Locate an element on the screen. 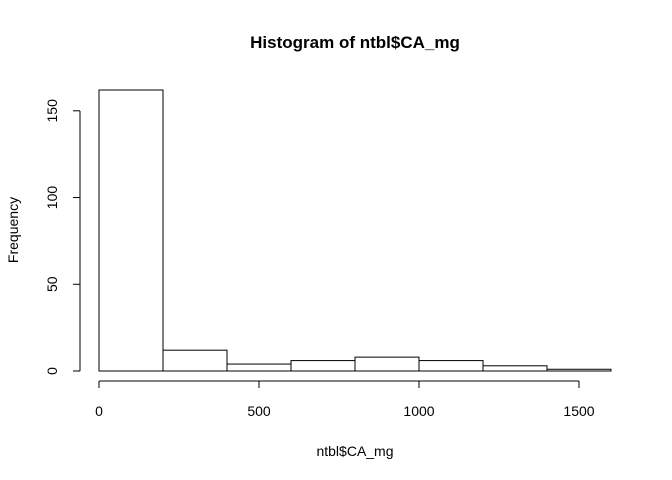 The image size is (672, 480). x-axis-label: ntbl$CA_mg is located at coordinates (354, 451).